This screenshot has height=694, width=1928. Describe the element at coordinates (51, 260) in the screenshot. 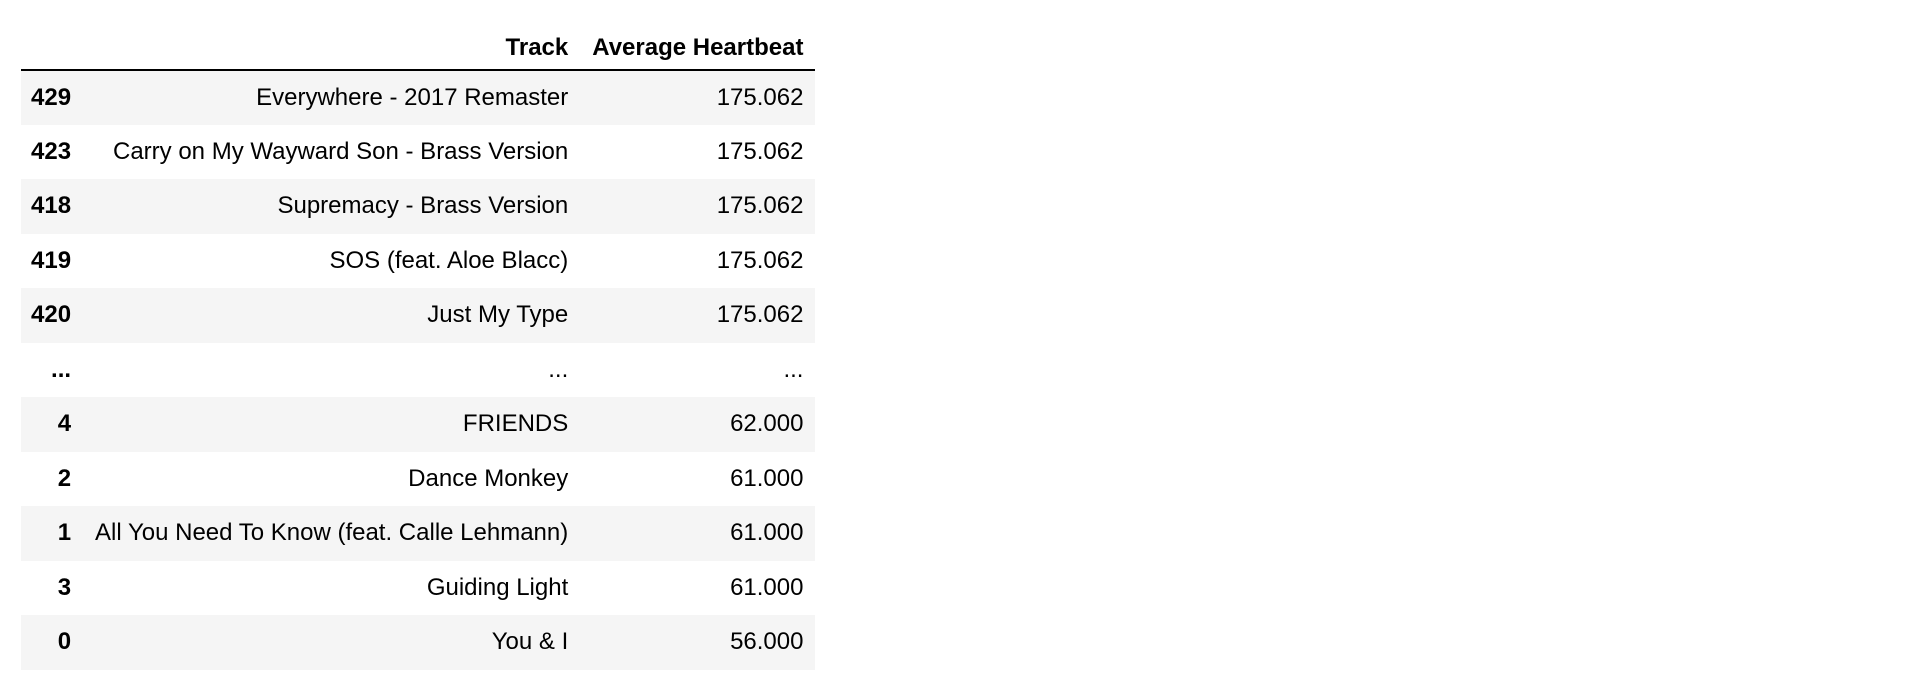

I see `row-index: 419` at that location.